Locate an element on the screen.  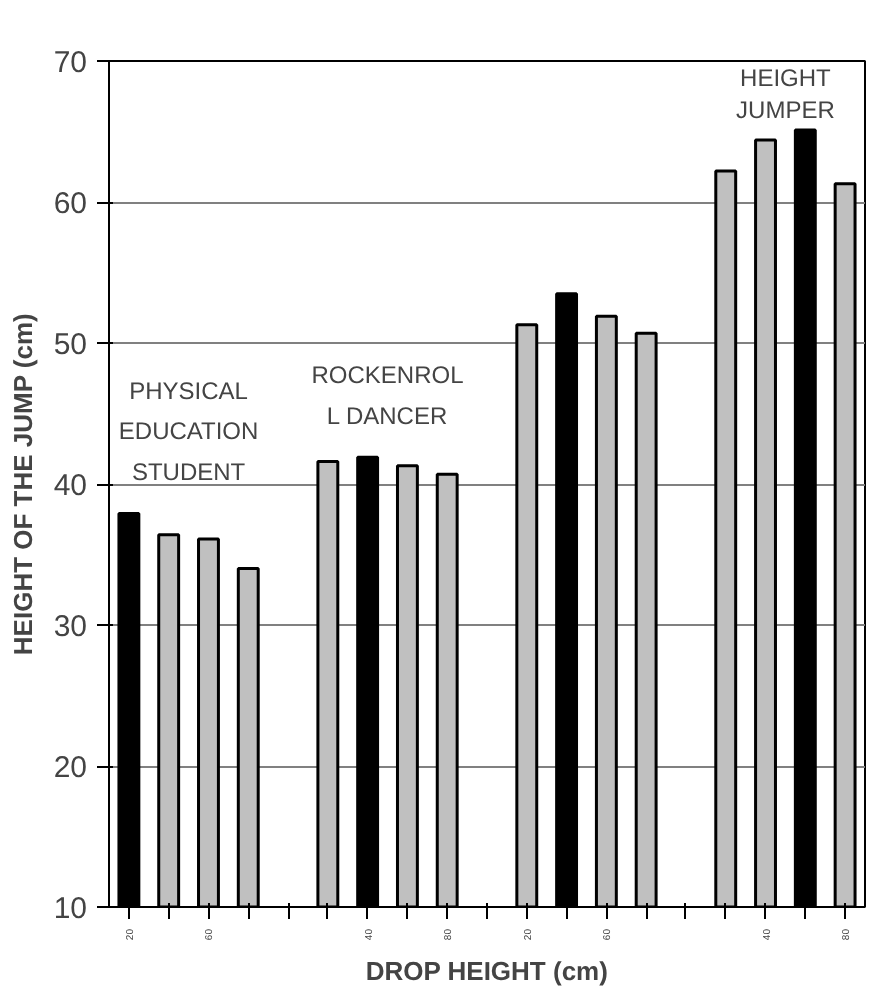
annotation: HEIGHT JUMPER is located at coordinates (786, 94).